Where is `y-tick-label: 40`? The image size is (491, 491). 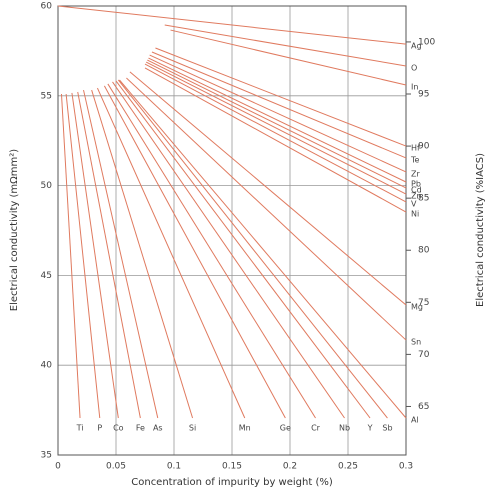
y-tick-label: 40 is located at coordinates (47, 366).